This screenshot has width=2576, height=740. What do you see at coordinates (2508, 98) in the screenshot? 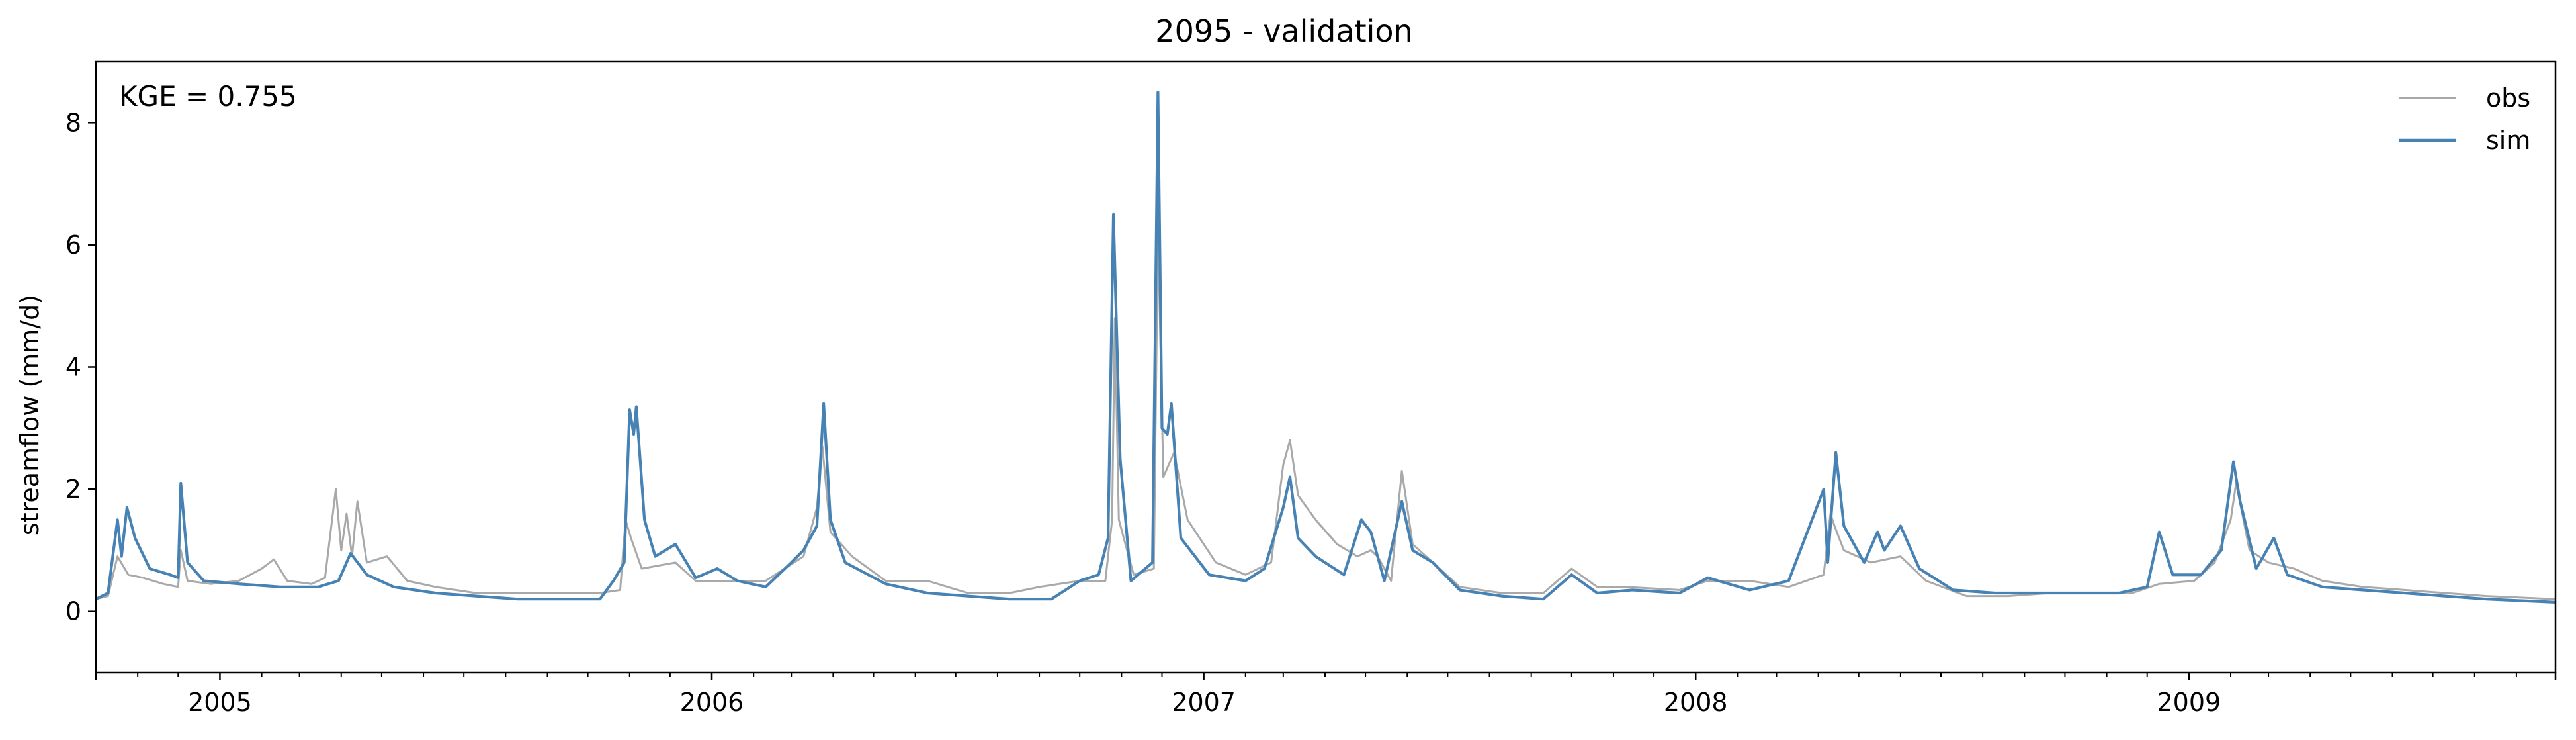
I see `legend-label-obs: obs` at bounding box center [2508, 98].